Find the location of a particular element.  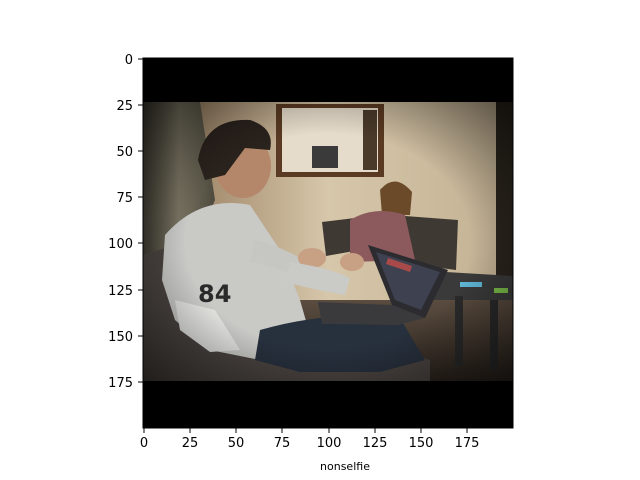

x-tick-label: 50 is located at coordinates (236, 443).